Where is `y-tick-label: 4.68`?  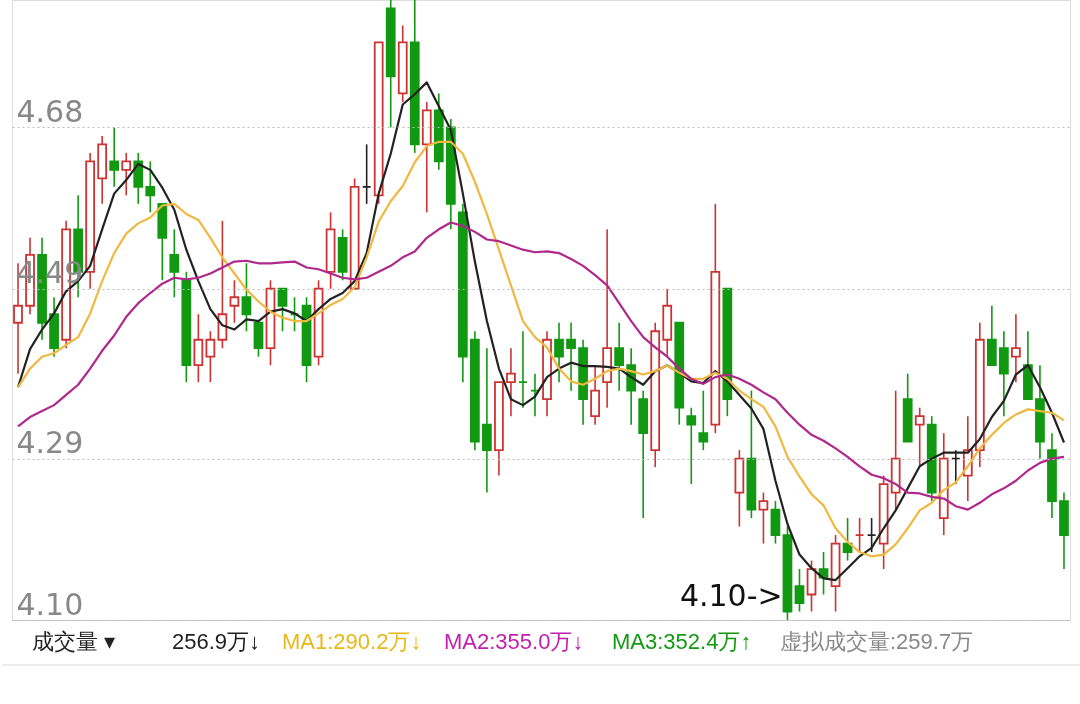 y-tick-label: 4.68 is located at coordinates (50, 111).